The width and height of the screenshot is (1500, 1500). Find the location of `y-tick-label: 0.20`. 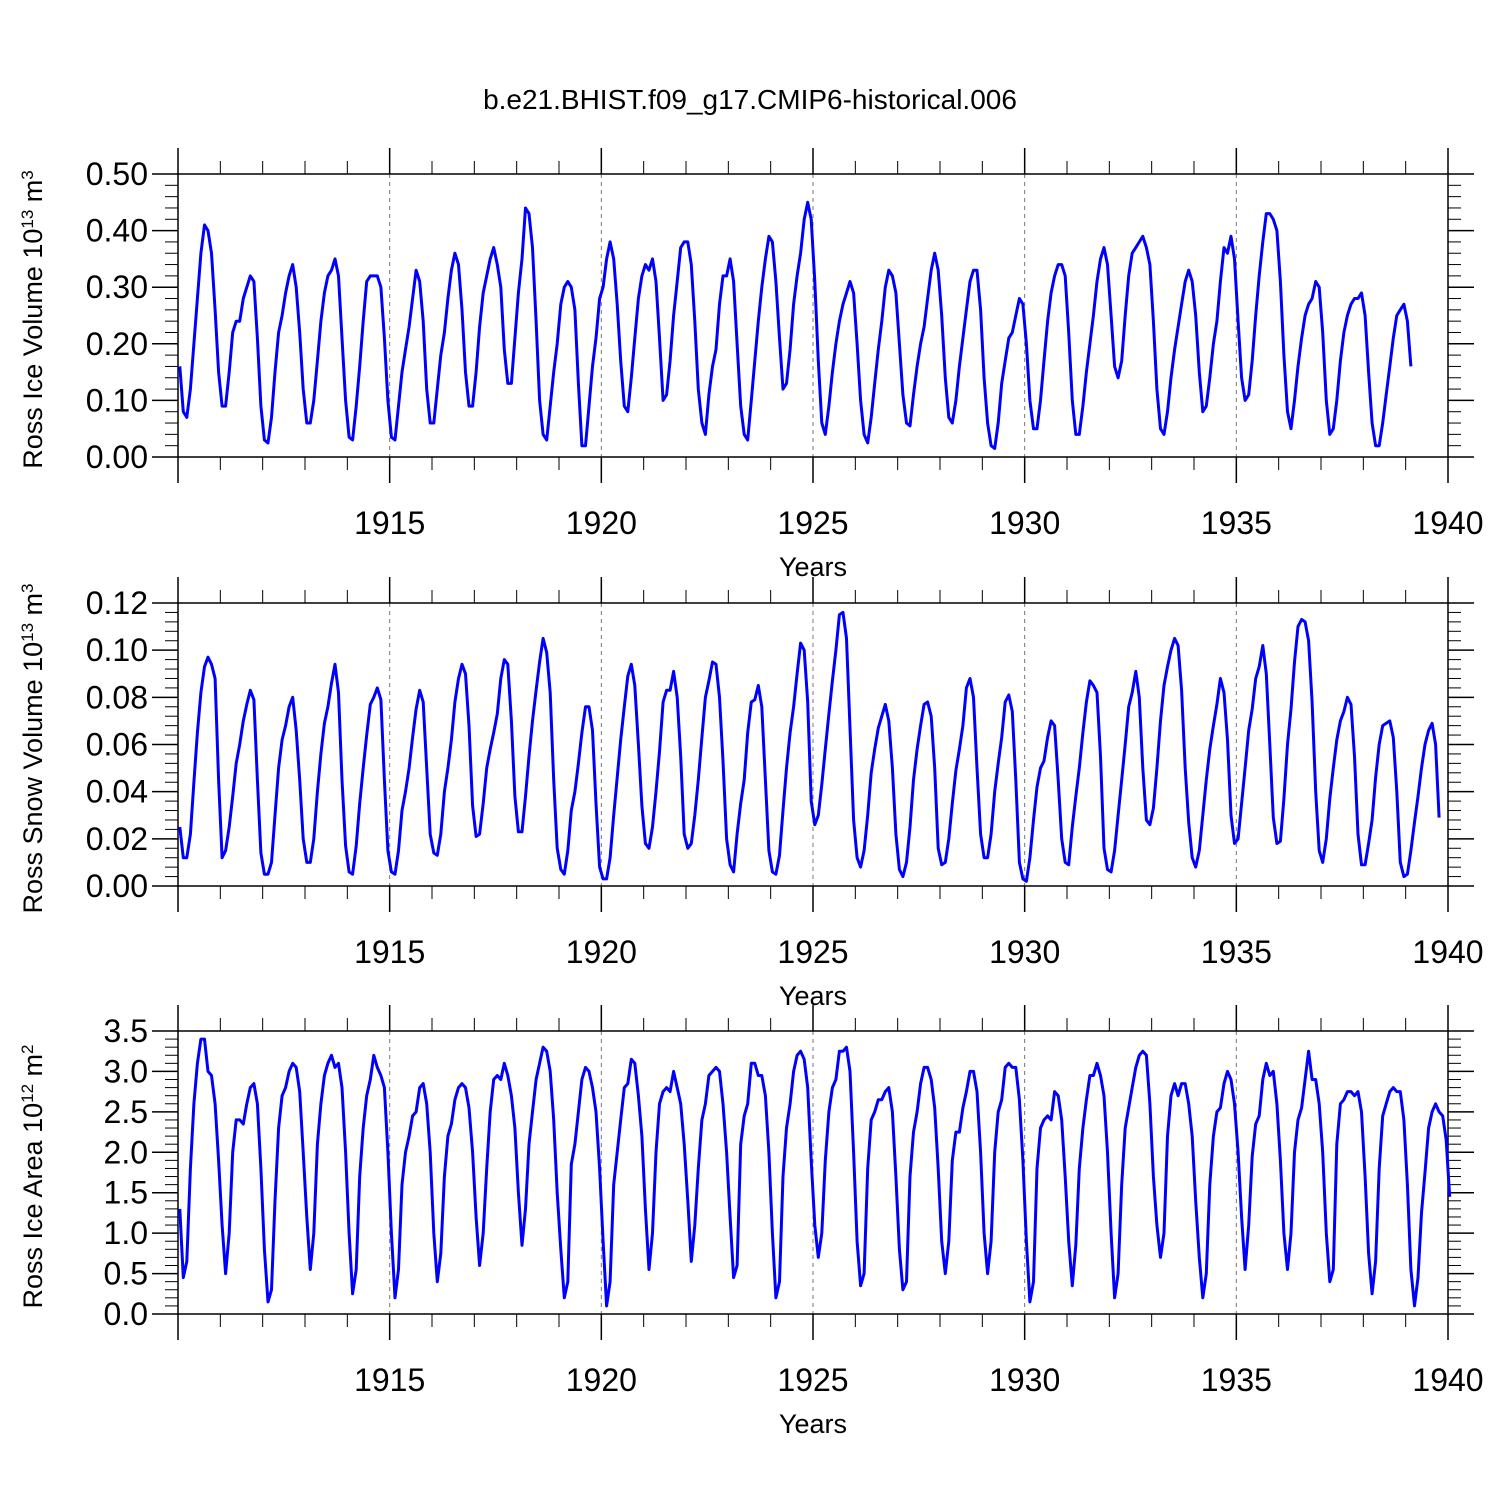

y-tick-label: 0.20 is located at coordinates (117, 344).